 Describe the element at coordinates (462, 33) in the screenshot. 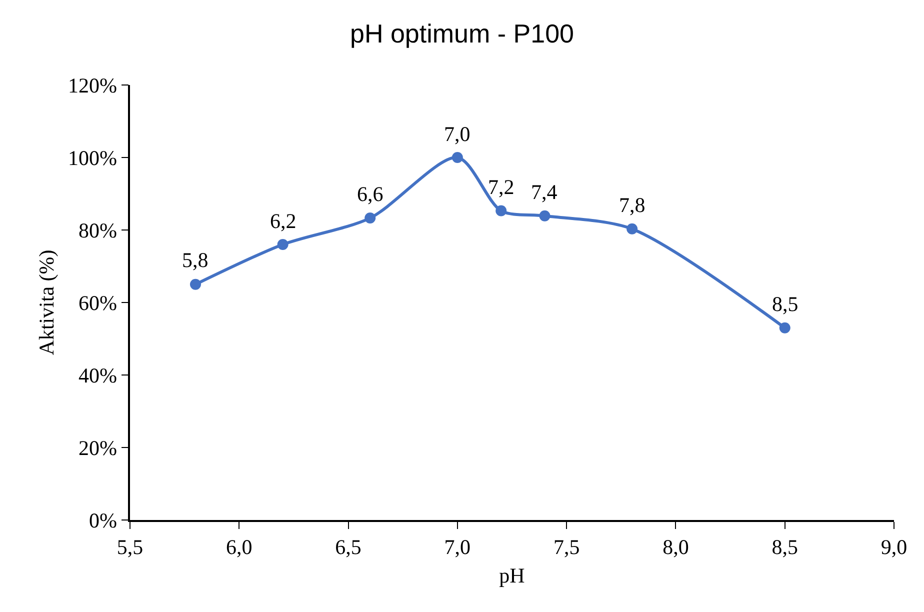

I see `chart-title: pH optimum - P100` at that location.